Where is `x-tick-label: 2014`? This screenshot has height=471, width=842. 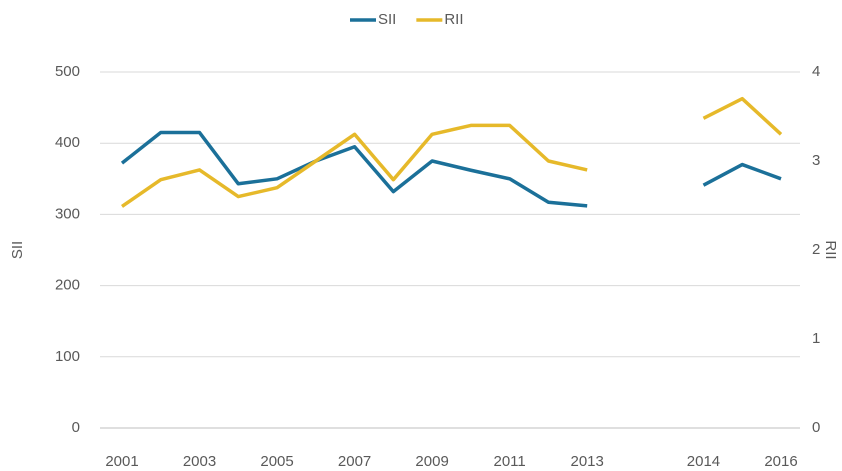
x-tick-label: 2014 is located at coordinates (703, 461).